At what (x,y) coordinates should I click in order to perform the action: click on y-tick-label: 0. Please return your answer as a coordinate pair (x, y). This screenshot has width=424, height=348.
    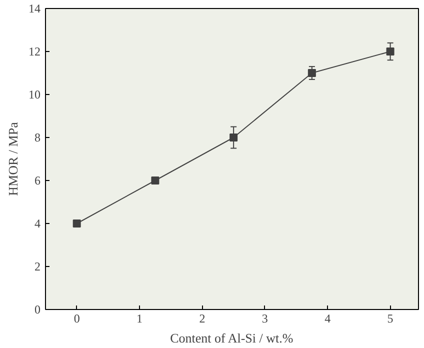
    Looking at the image, I should click on (37, 309).